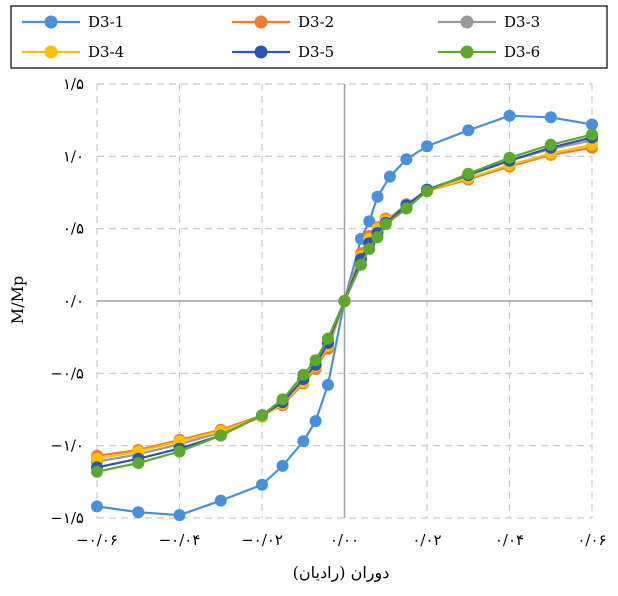 Image resolution: width=618 pixels, height=596 pixels. Describe the element at coordinates (67, 446) in the screenshot. I see `y-tick-label: −۱/۰` at that location.